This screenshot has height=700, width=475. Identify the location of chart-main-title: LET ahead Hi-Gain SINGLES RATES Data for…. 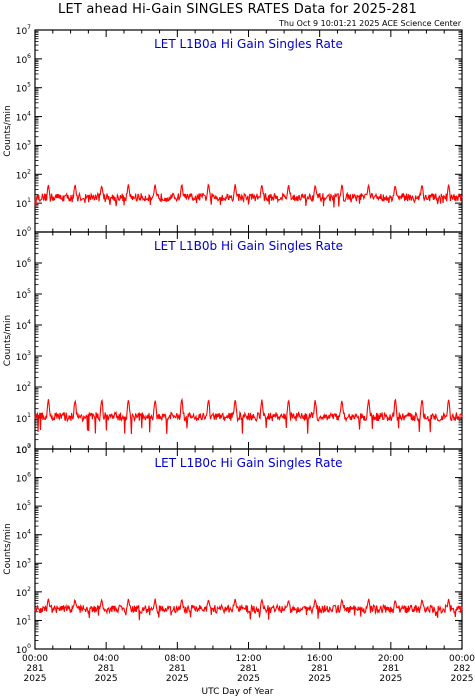
(237, 9).